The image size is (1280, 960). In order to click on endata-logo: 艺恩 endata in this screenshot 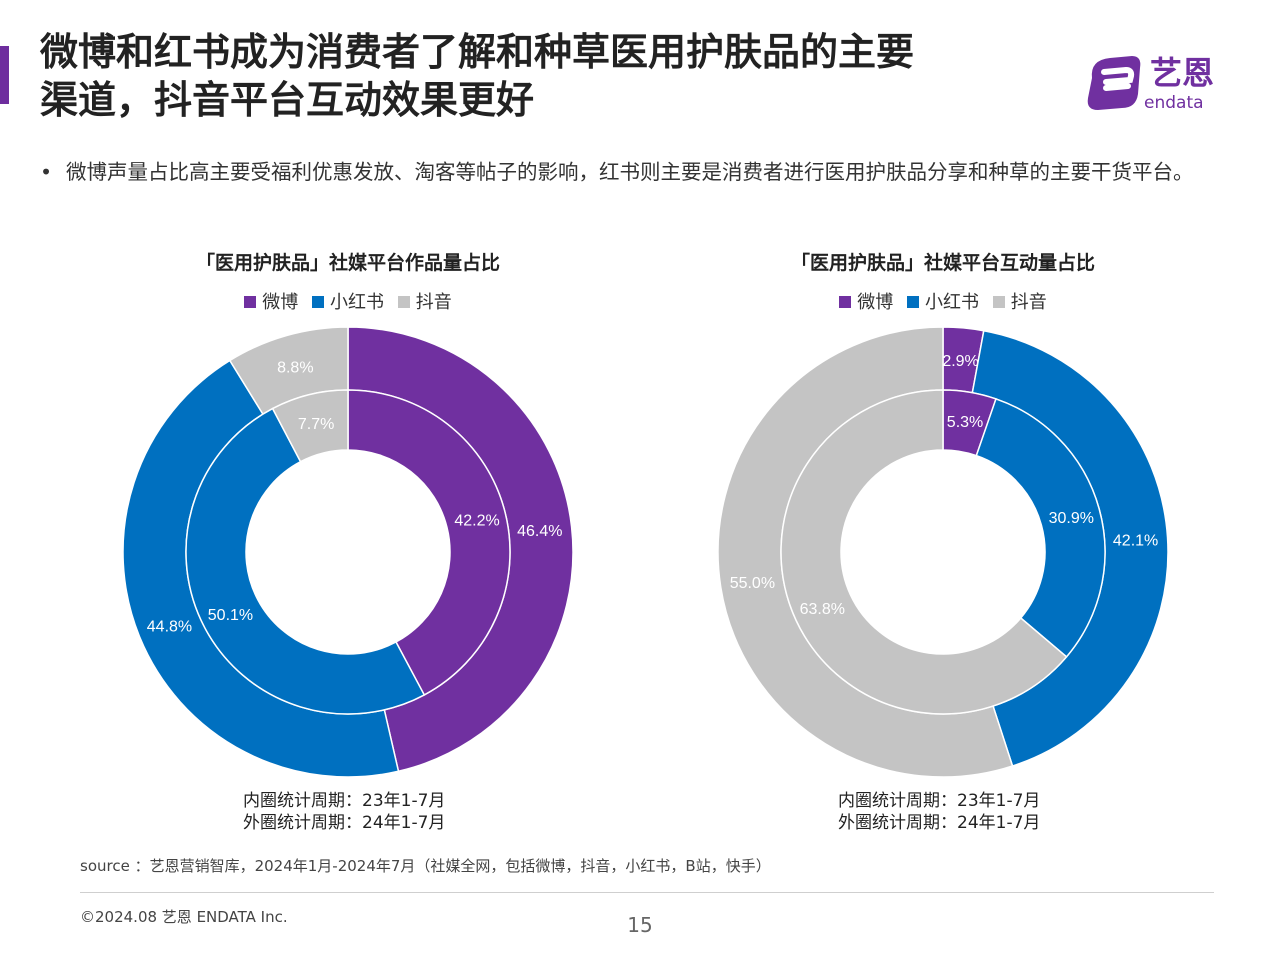, I will do `click(1150, 83)`.